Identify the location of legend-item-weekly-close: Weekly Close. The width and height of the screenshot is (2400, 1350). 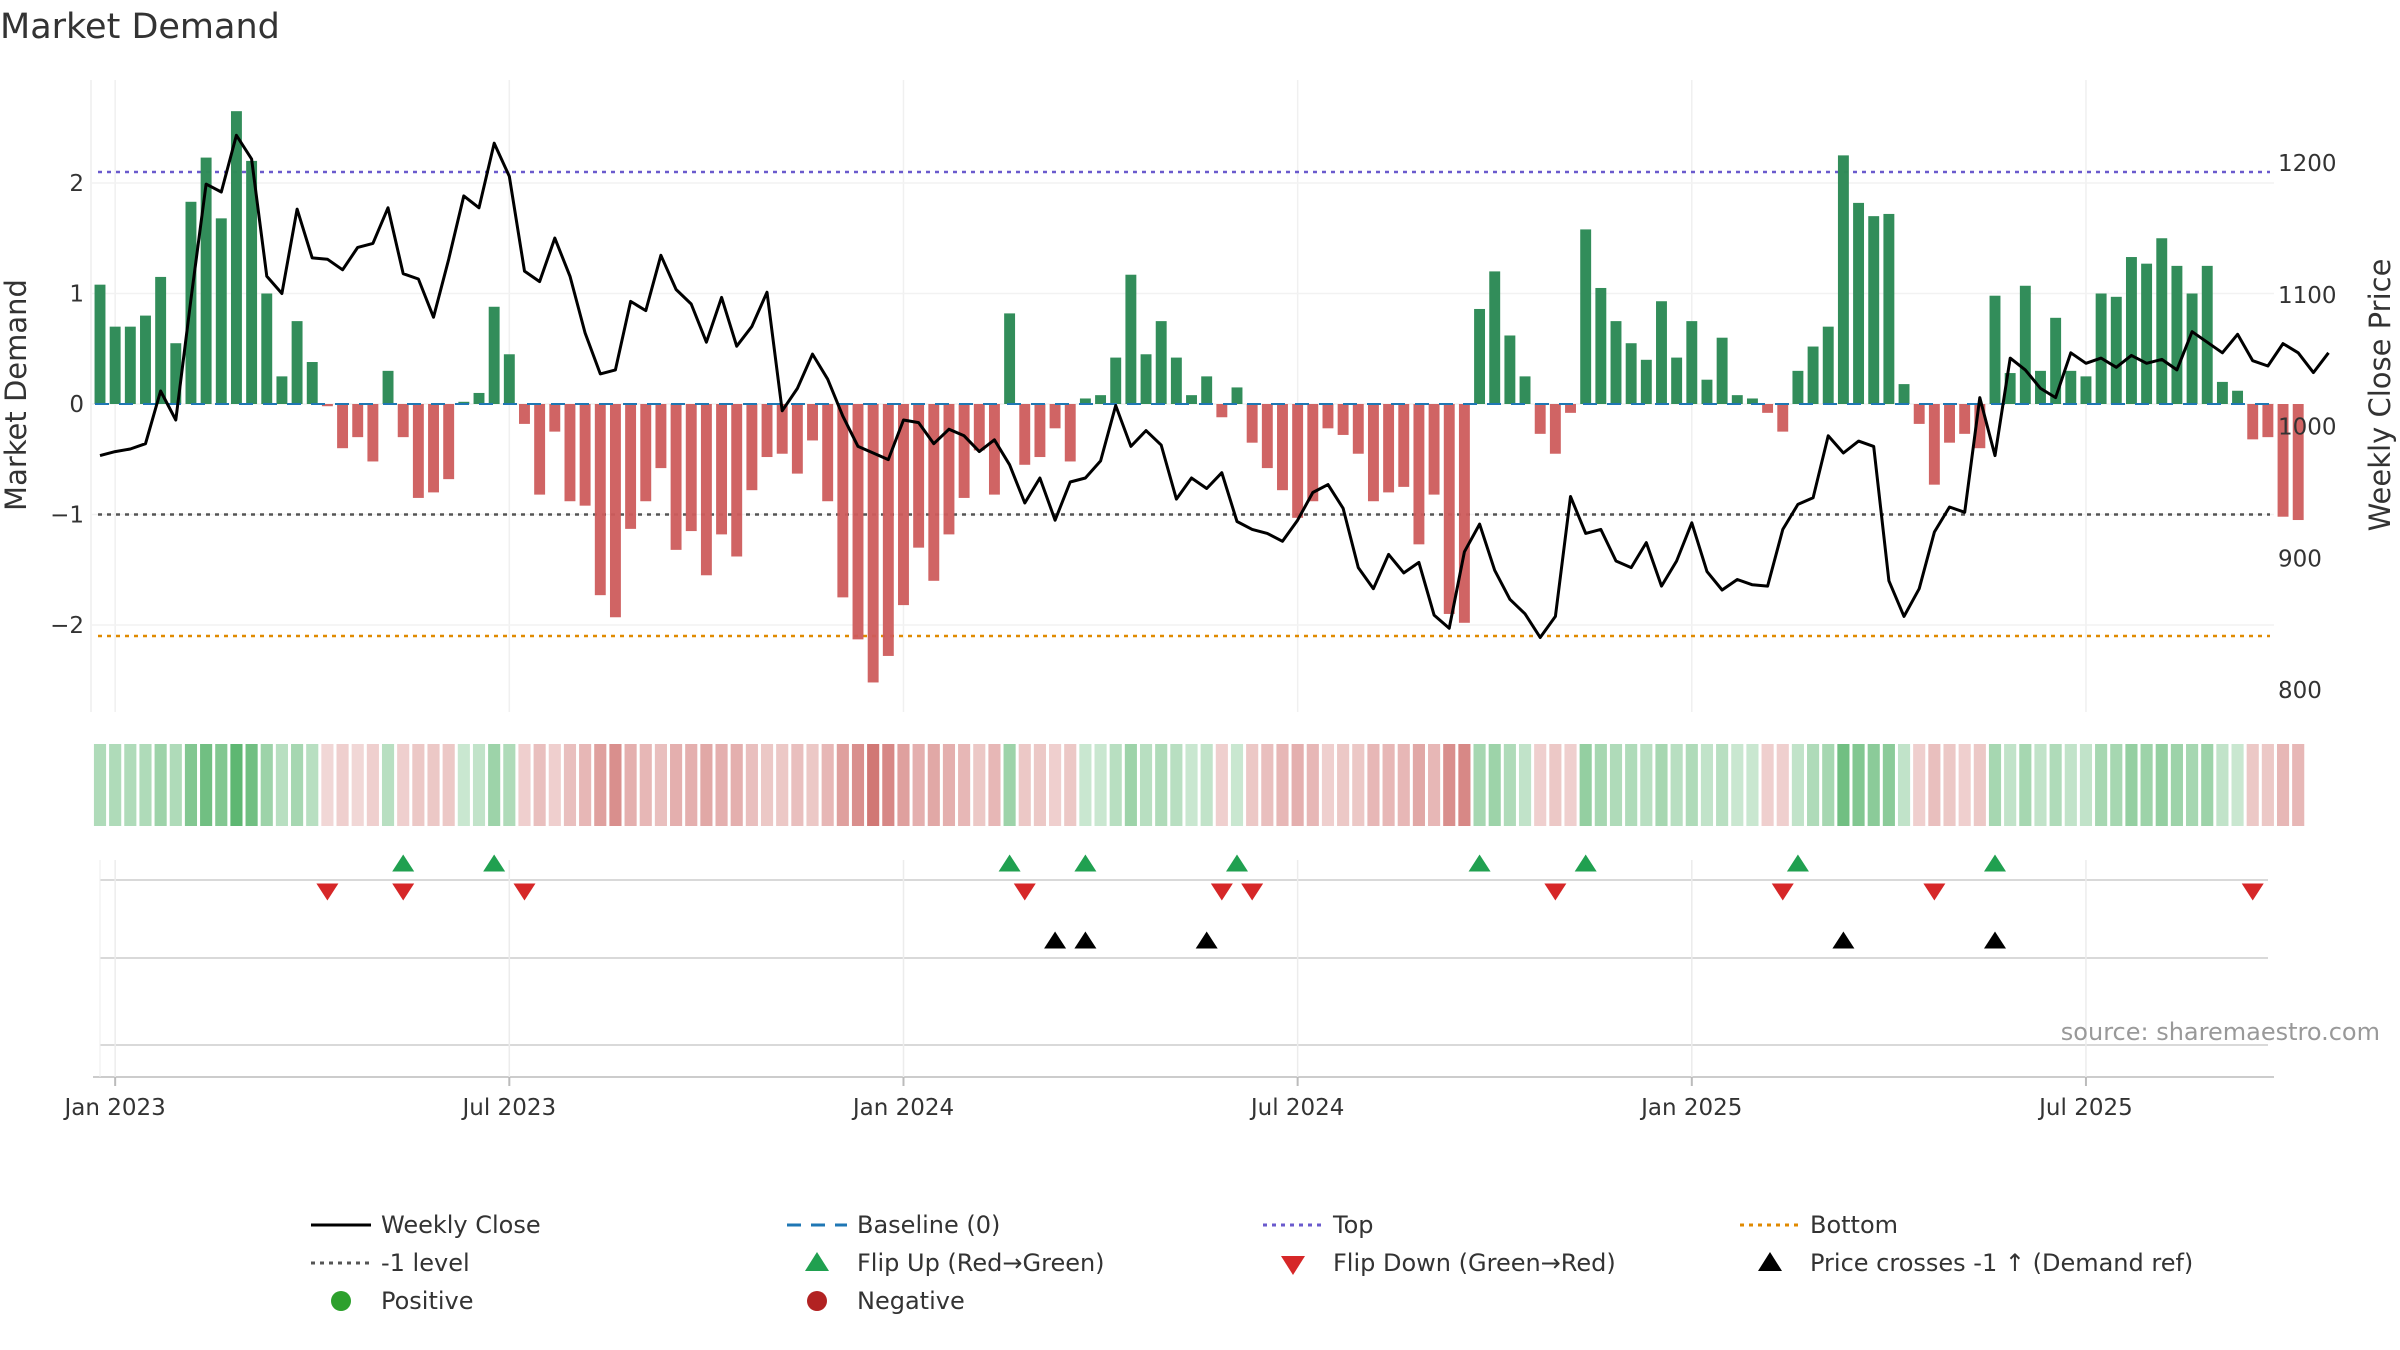
(426, 1225).